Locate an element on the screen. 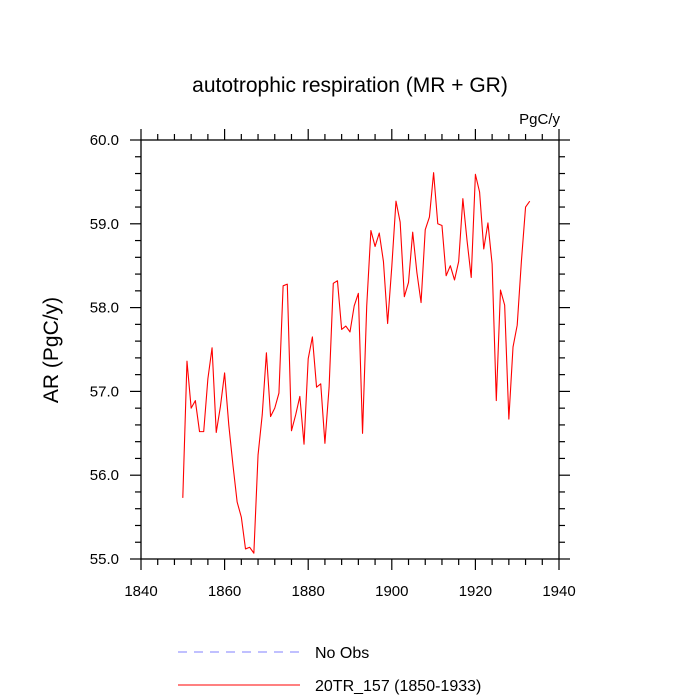  y-tick-label: 60.0 is located at coordinates (104, 140).